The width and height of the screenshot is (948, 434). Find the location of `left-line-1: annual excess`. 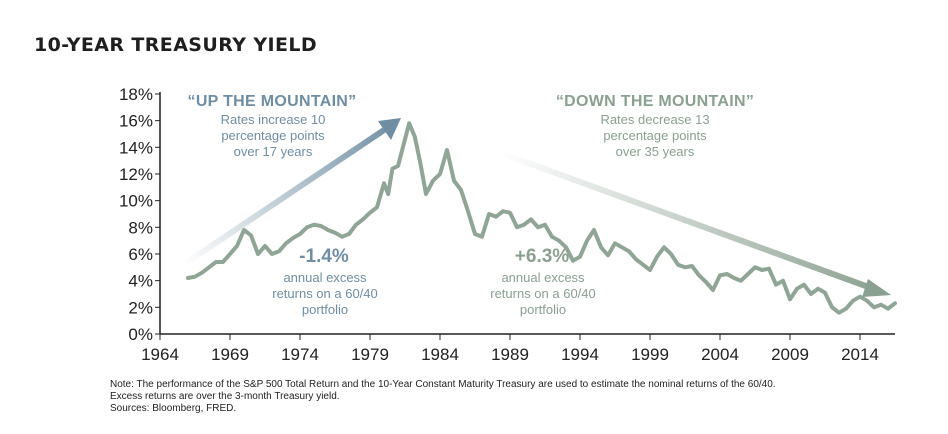

left-line-1: annual excess is located at coordinates (325, 277).